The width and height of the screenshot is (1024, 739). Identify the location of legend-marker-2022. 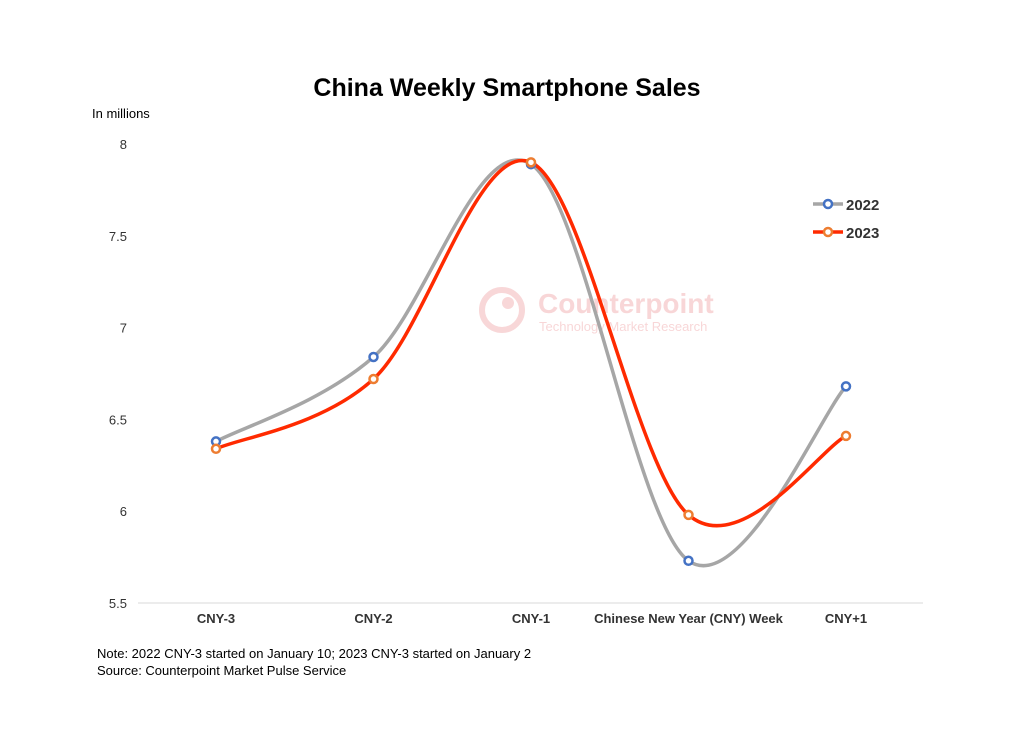
(828, 204).